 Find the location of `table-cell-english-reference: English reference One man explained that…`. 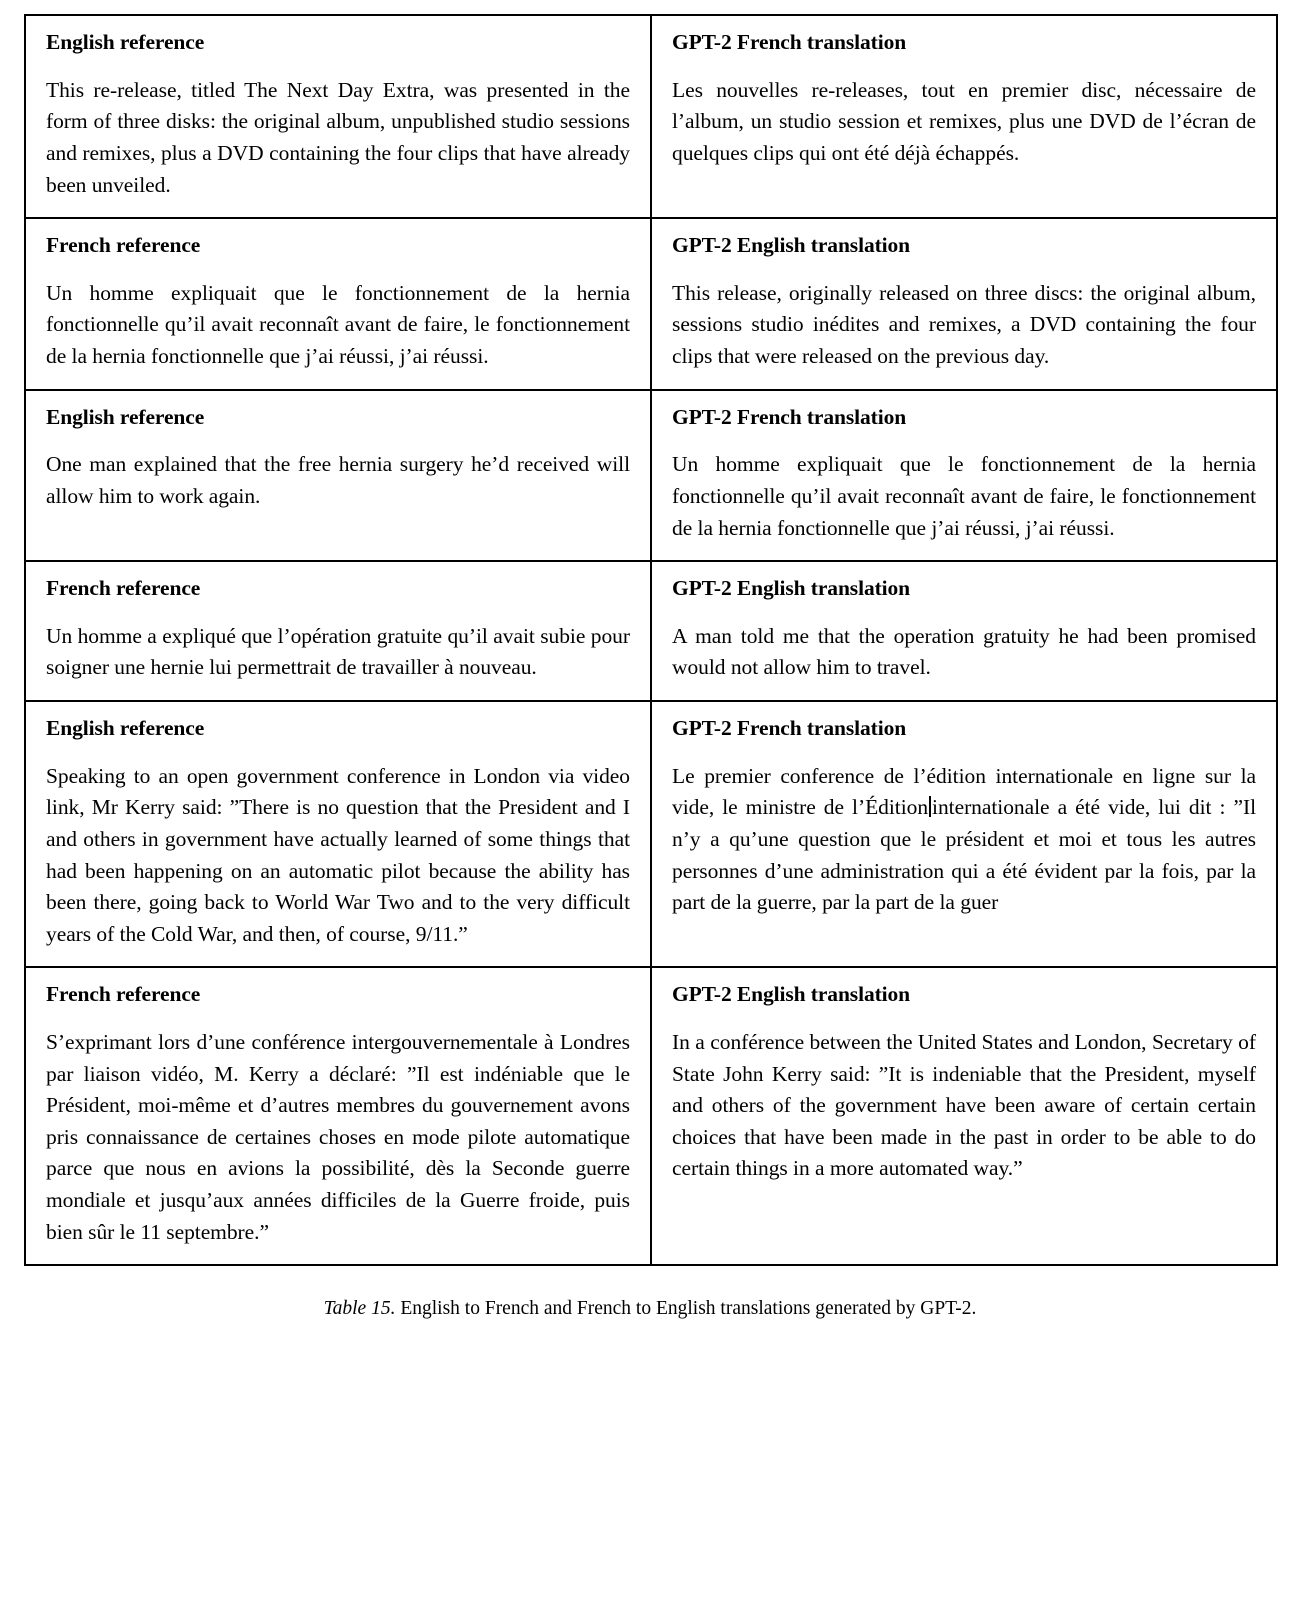

table-cell-english-reference: English reference One man explained that… is located at coordinates (338, 475).